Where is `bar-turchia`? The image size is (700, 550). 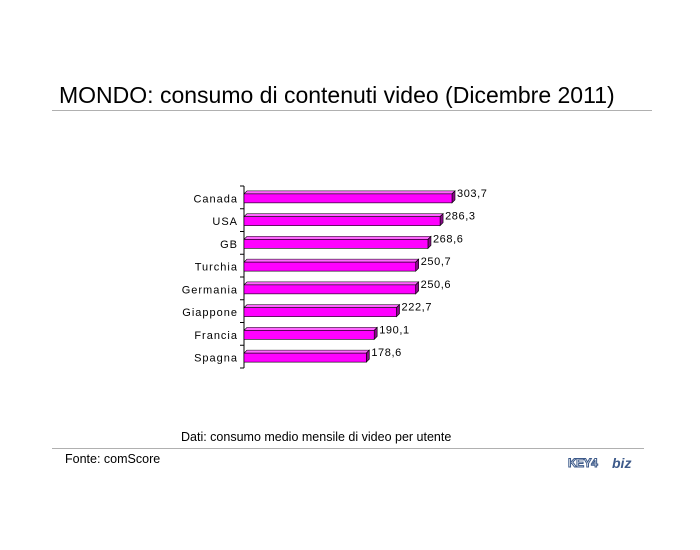
bar-turchia is located at coordinates (331, 265).